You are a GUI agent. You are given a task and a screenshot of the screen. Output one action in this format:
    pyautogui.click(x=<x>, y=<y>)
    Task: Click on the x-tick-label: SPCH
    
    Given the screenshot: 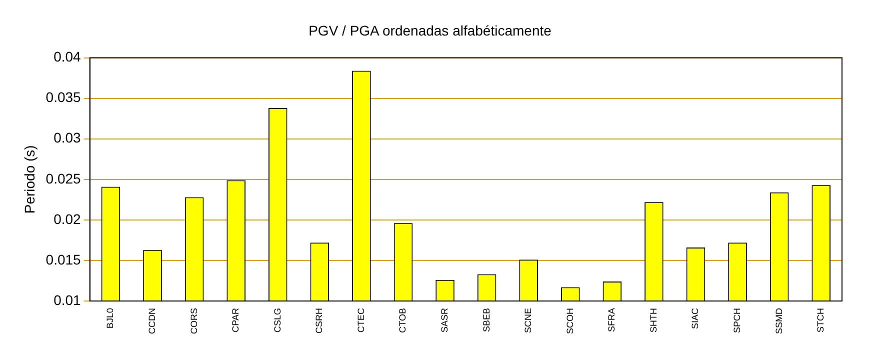 What is the action you would take?
    pyautogui.click(x=737, y=321)
    